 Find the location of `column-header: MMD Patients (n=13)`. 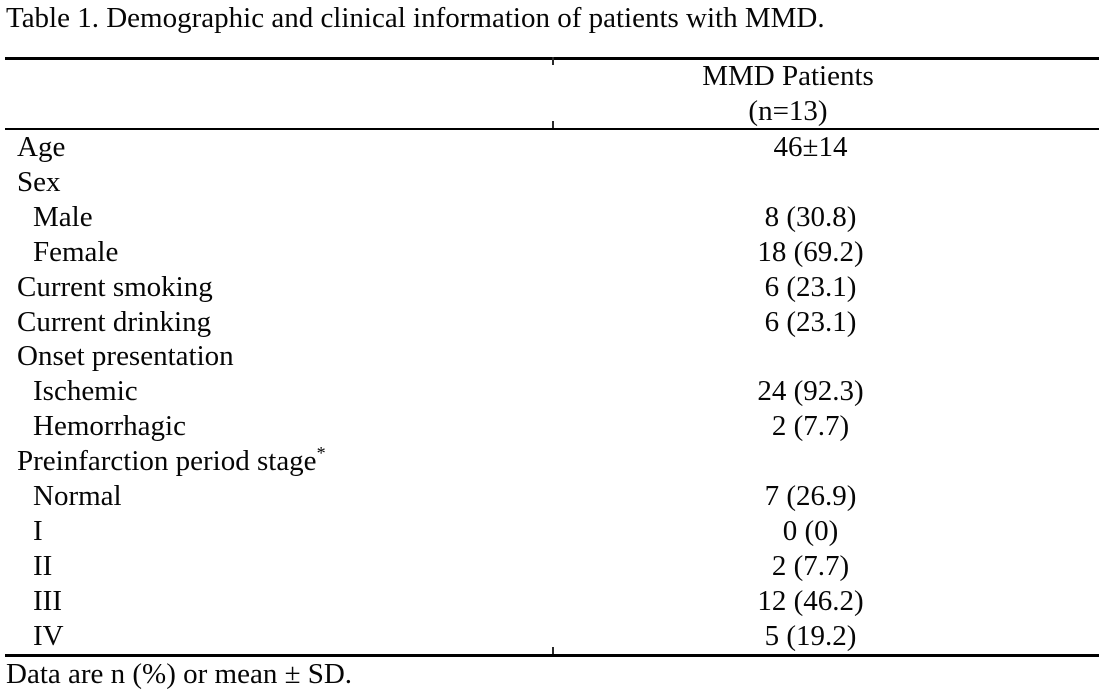

column-header: MMD Patients (n=13) is located at coordinates (788, 93).